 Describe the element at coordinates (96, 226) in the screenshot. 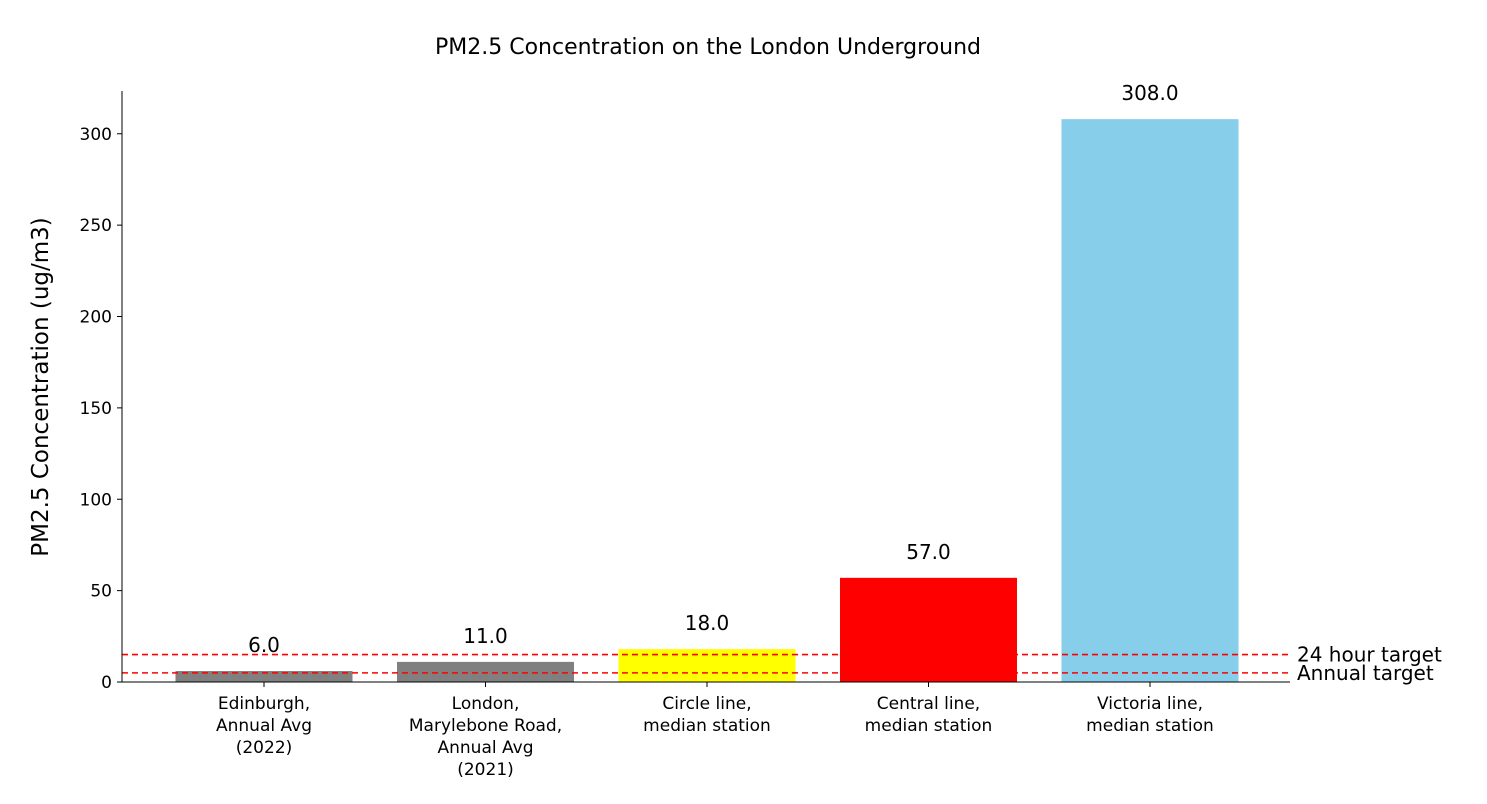

I see `y-tick-label-6: 250` at that location.